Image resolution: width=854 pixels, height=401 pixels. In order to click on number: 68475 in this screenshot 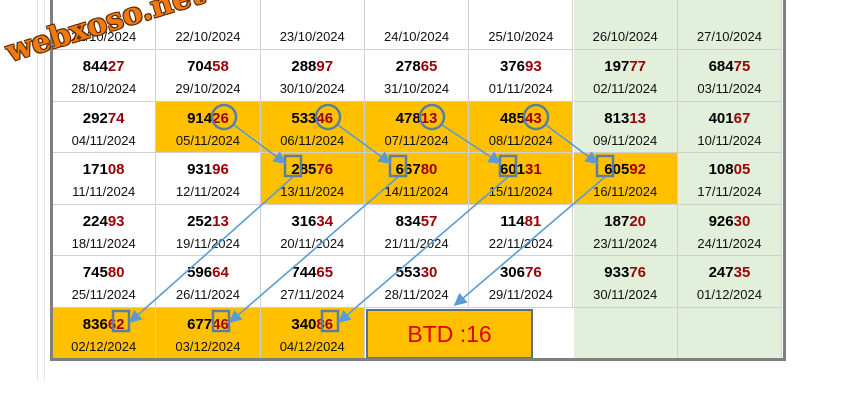, I will do `click(729, 66)`.